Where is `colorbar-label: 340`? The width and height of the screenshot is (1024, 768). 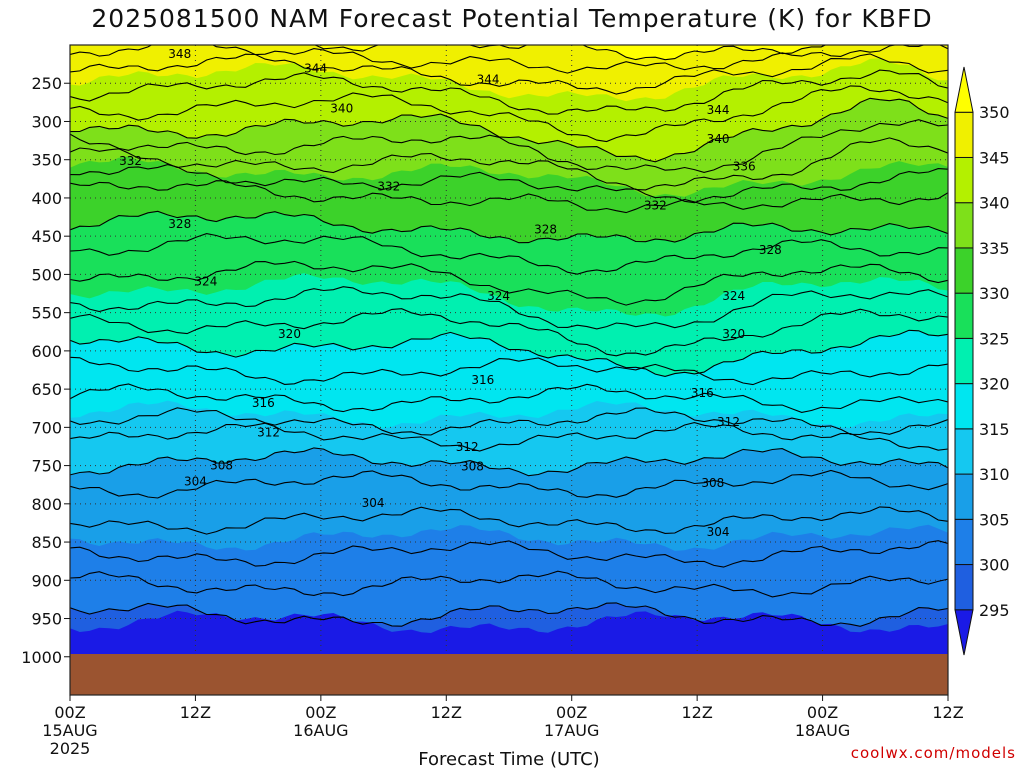 colorbar-label: 340 is located at coordinates (994, 203).